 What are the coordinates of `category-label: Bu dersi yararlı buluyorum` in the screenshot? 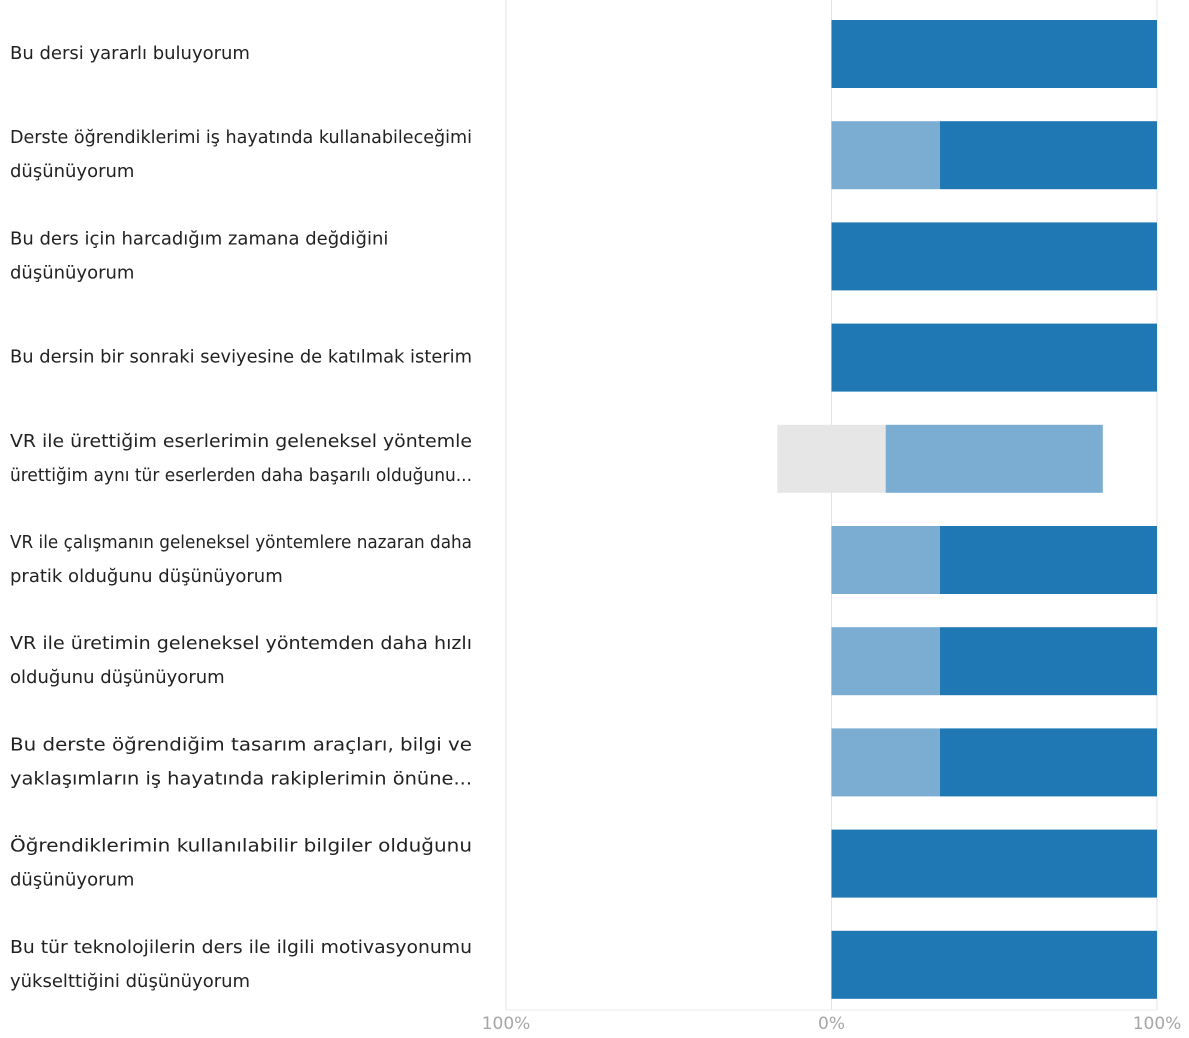 It's located at (130, 53).